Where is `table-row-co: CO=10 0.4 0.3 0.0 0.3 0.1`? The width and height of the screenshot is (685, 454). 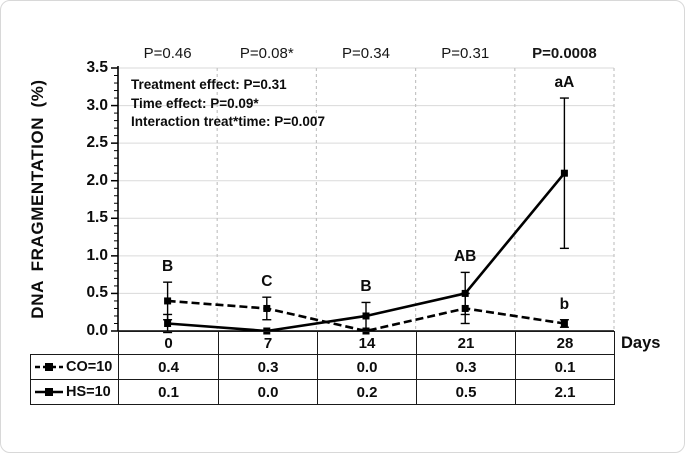
table-row-co: CO=10 0.4 0.3 0.0 0.3 0.1 is located at coordinates (322, 367).